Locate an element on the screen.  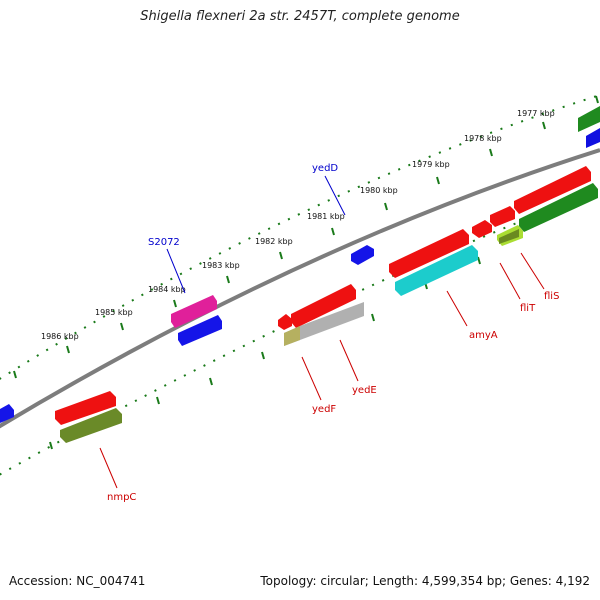
leader-line-amyA is located at coordinates (457, 308).